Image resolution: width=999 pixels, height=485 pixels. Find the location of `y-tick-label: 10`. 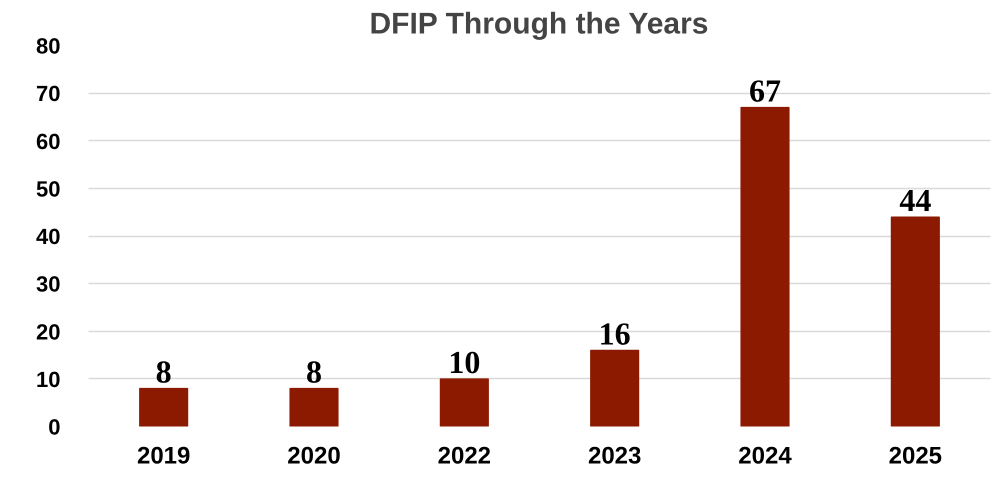

y-tick-label: 10 is located at coordinates (48, 379).